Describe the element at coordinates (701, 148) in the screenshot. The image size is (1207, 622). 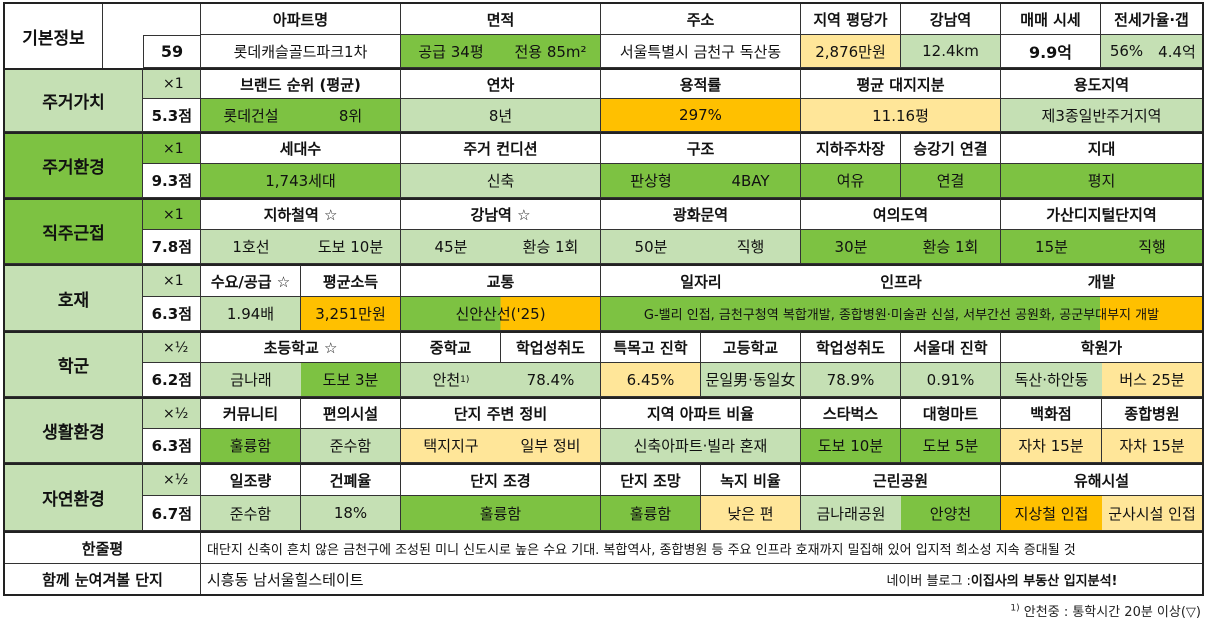
I see `header-structure: 구조` at that location.